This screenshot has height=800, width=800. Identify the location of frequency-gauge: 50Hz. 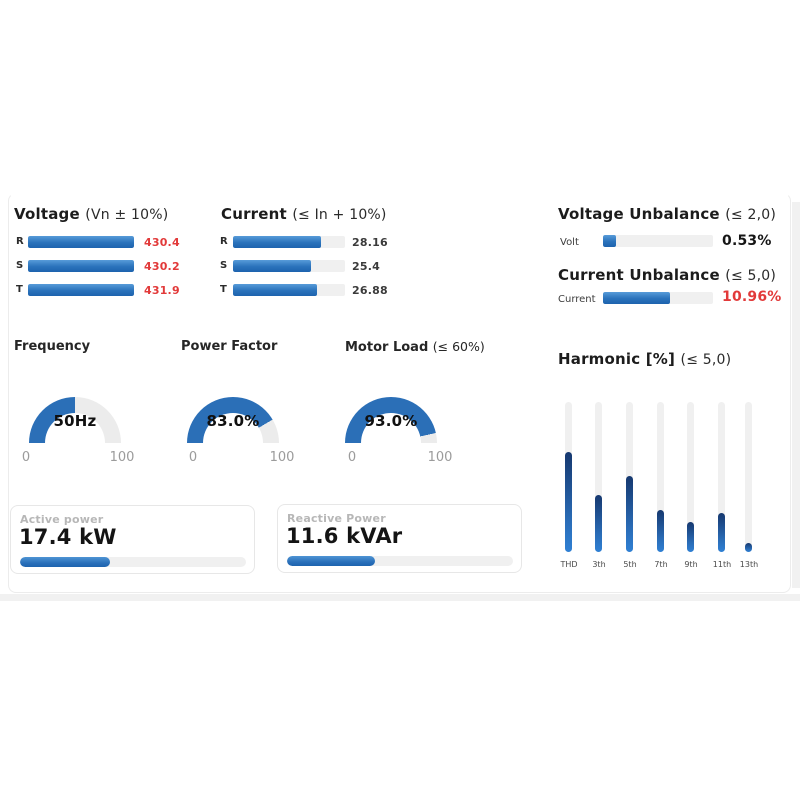
(75, 420).